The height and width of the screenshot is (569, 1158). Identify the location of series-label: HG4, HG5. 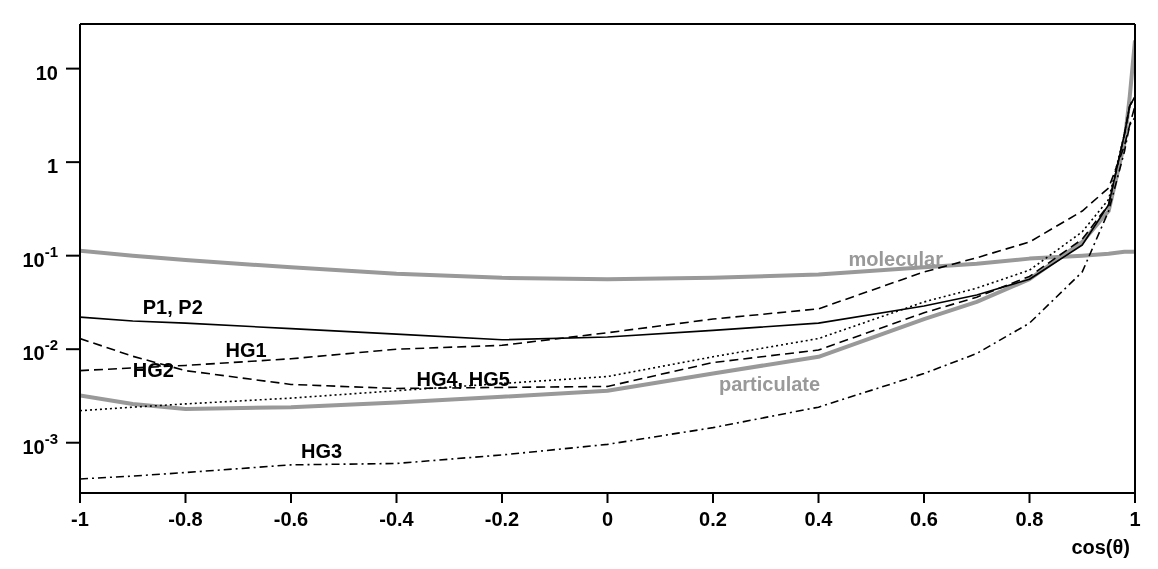
(463, 378).